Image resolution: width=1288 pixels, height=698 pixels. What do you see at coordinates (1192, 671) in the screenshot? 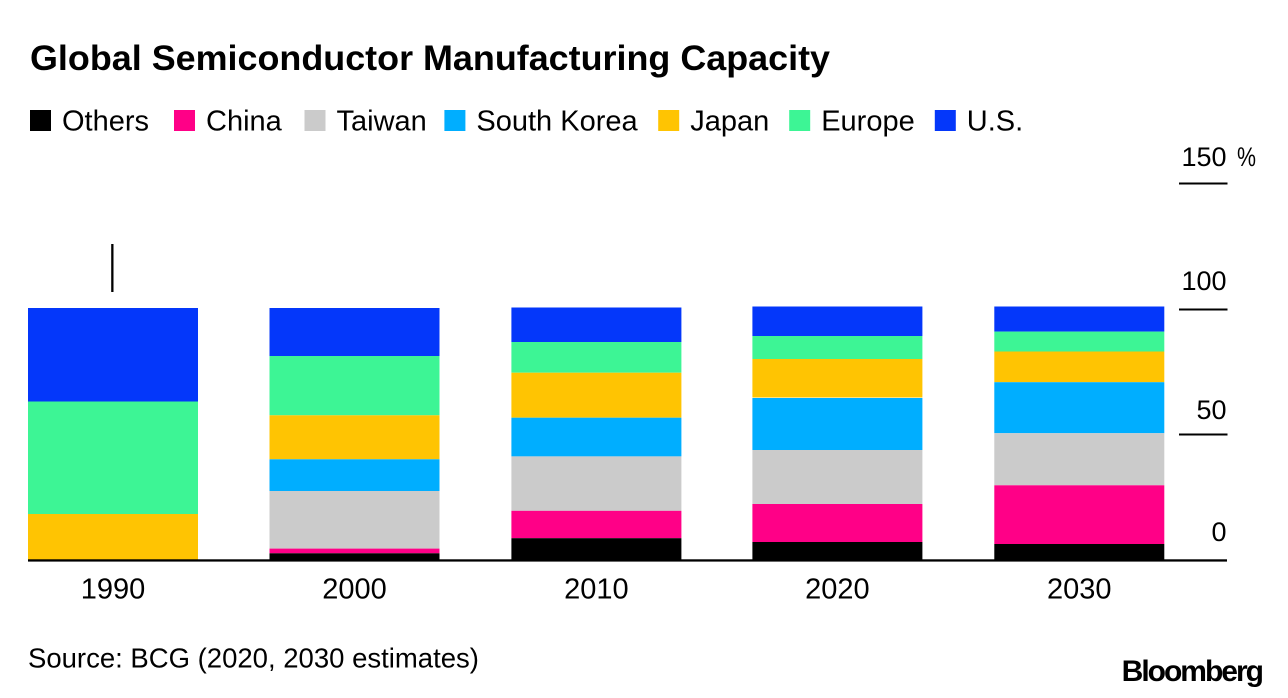
I see `svg-text: Bloomberg` at bounding box center [1192, 671].